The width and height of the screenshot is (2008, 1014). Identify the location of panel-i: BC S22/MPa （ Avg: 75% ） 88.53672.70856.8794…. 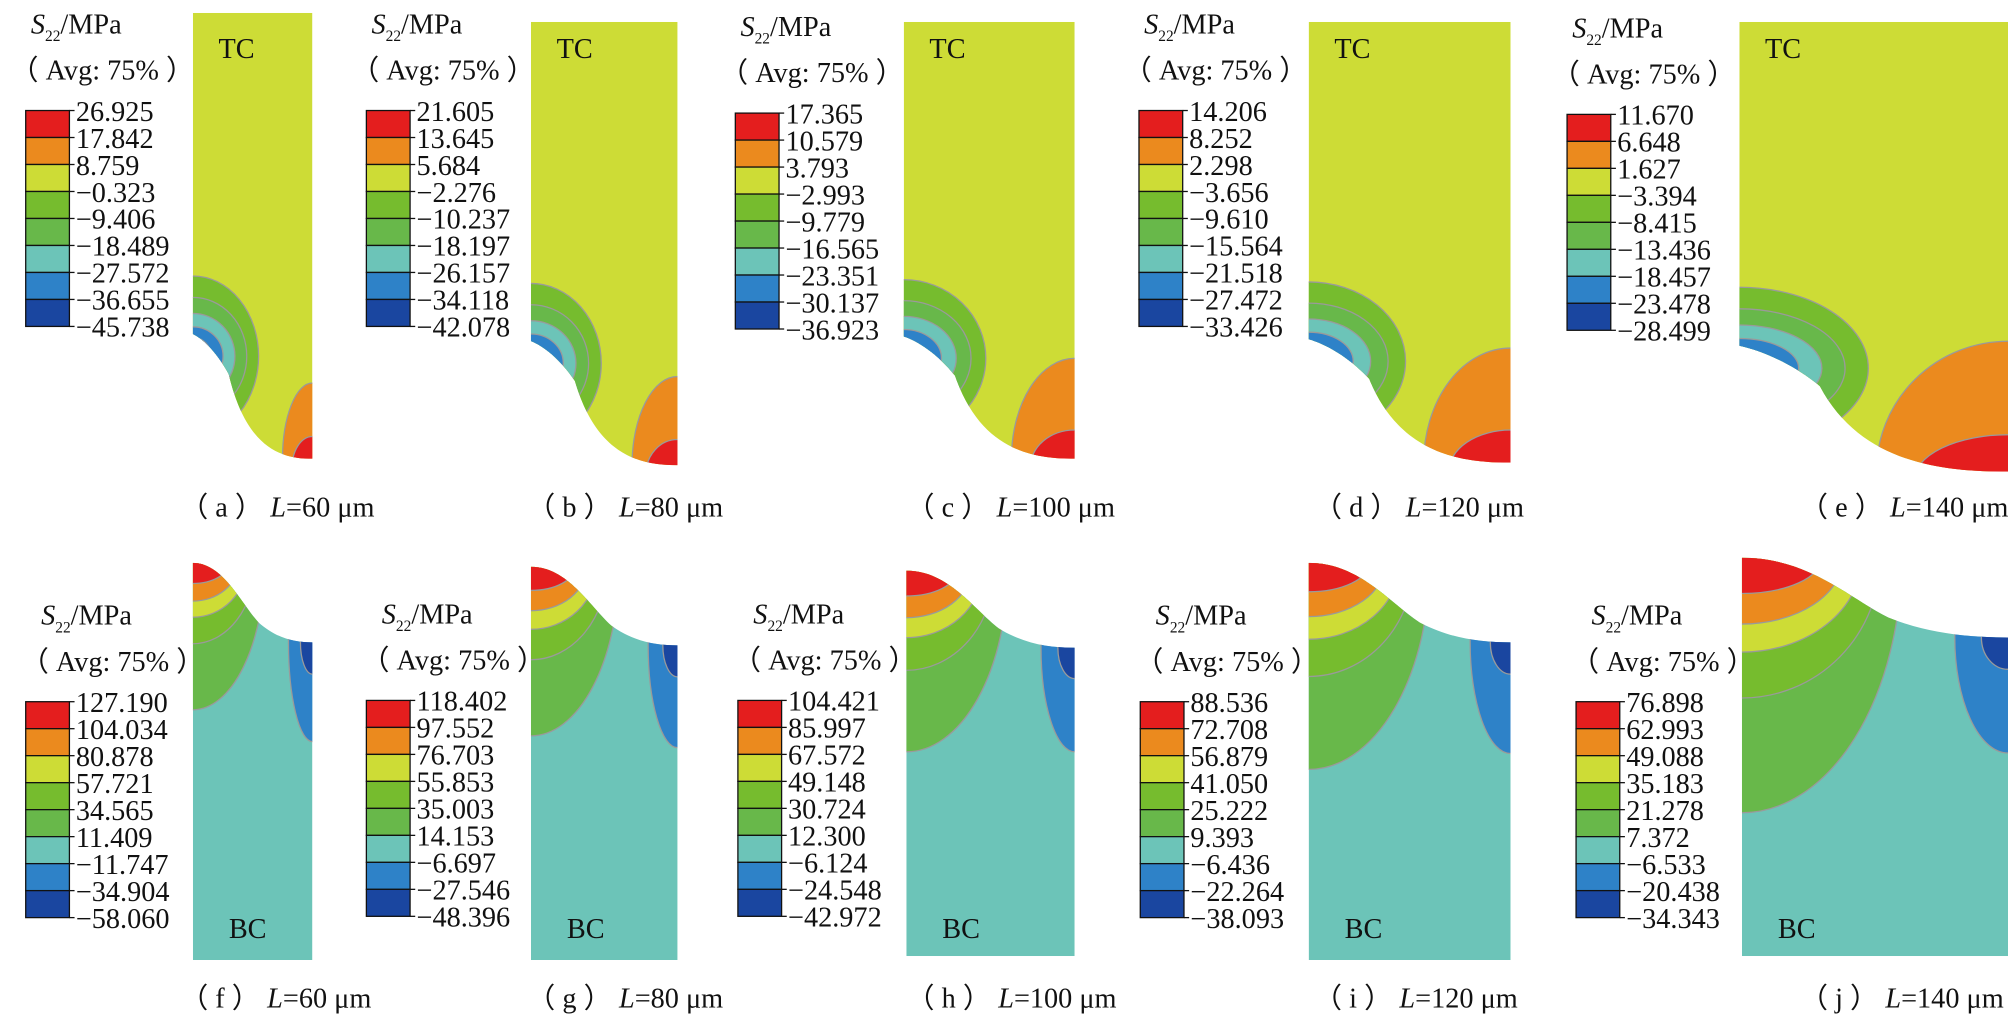
(1326, 788).